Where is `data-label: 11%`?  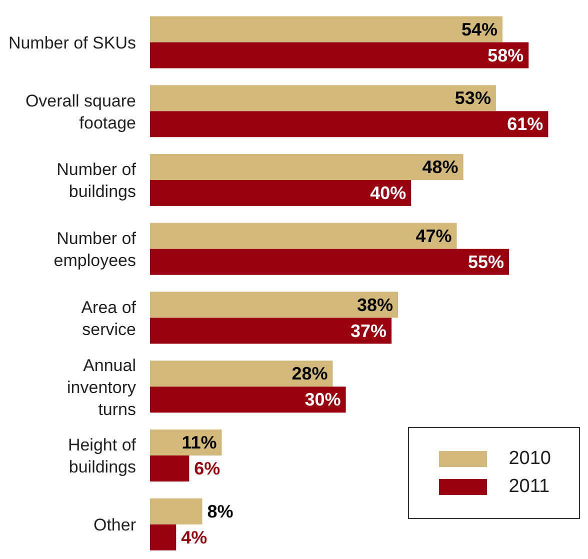
data-label: 11% is located at coordinates (199, 442).